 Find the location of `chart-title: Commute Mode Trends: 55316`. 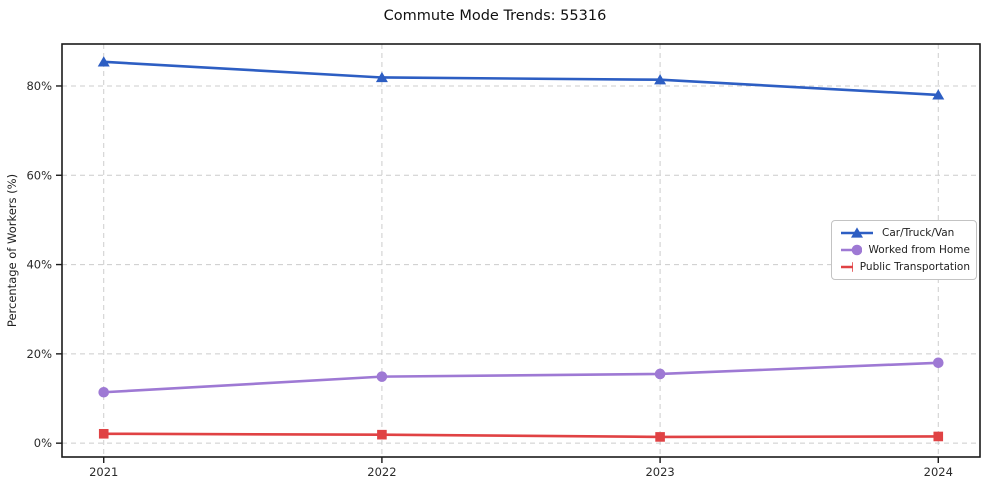

chart-title: Commute Mode Trends: 55316 is located at coordinates (495, 16).